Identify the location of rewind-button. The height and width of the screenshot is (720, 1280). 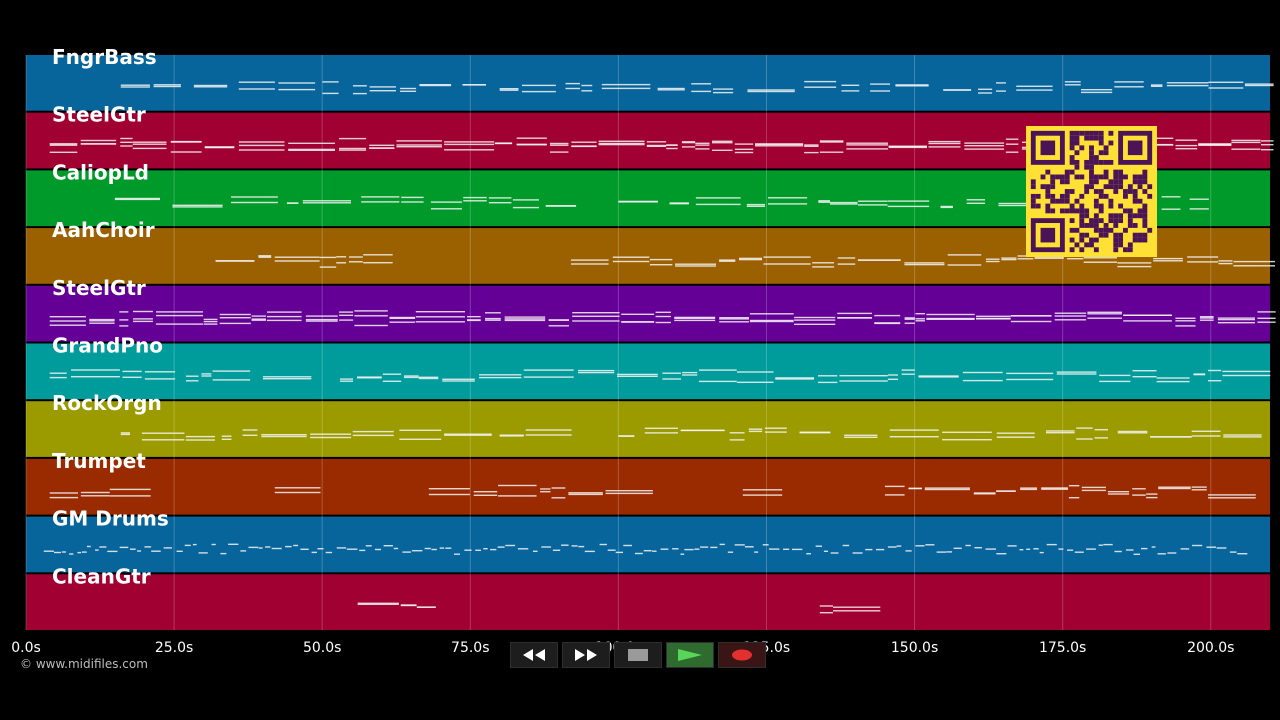
(534, 655).